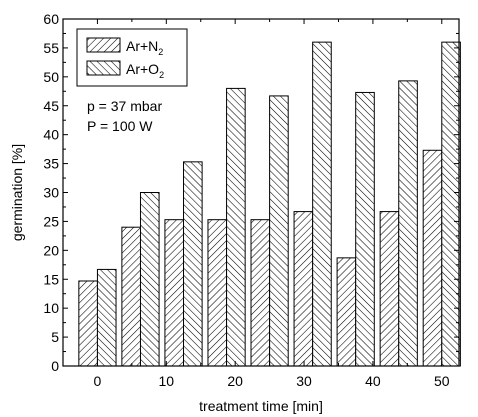 The width and height of the screenshot is (478, 417). I want to click on y-tick-label: 55, so click(51, 48).